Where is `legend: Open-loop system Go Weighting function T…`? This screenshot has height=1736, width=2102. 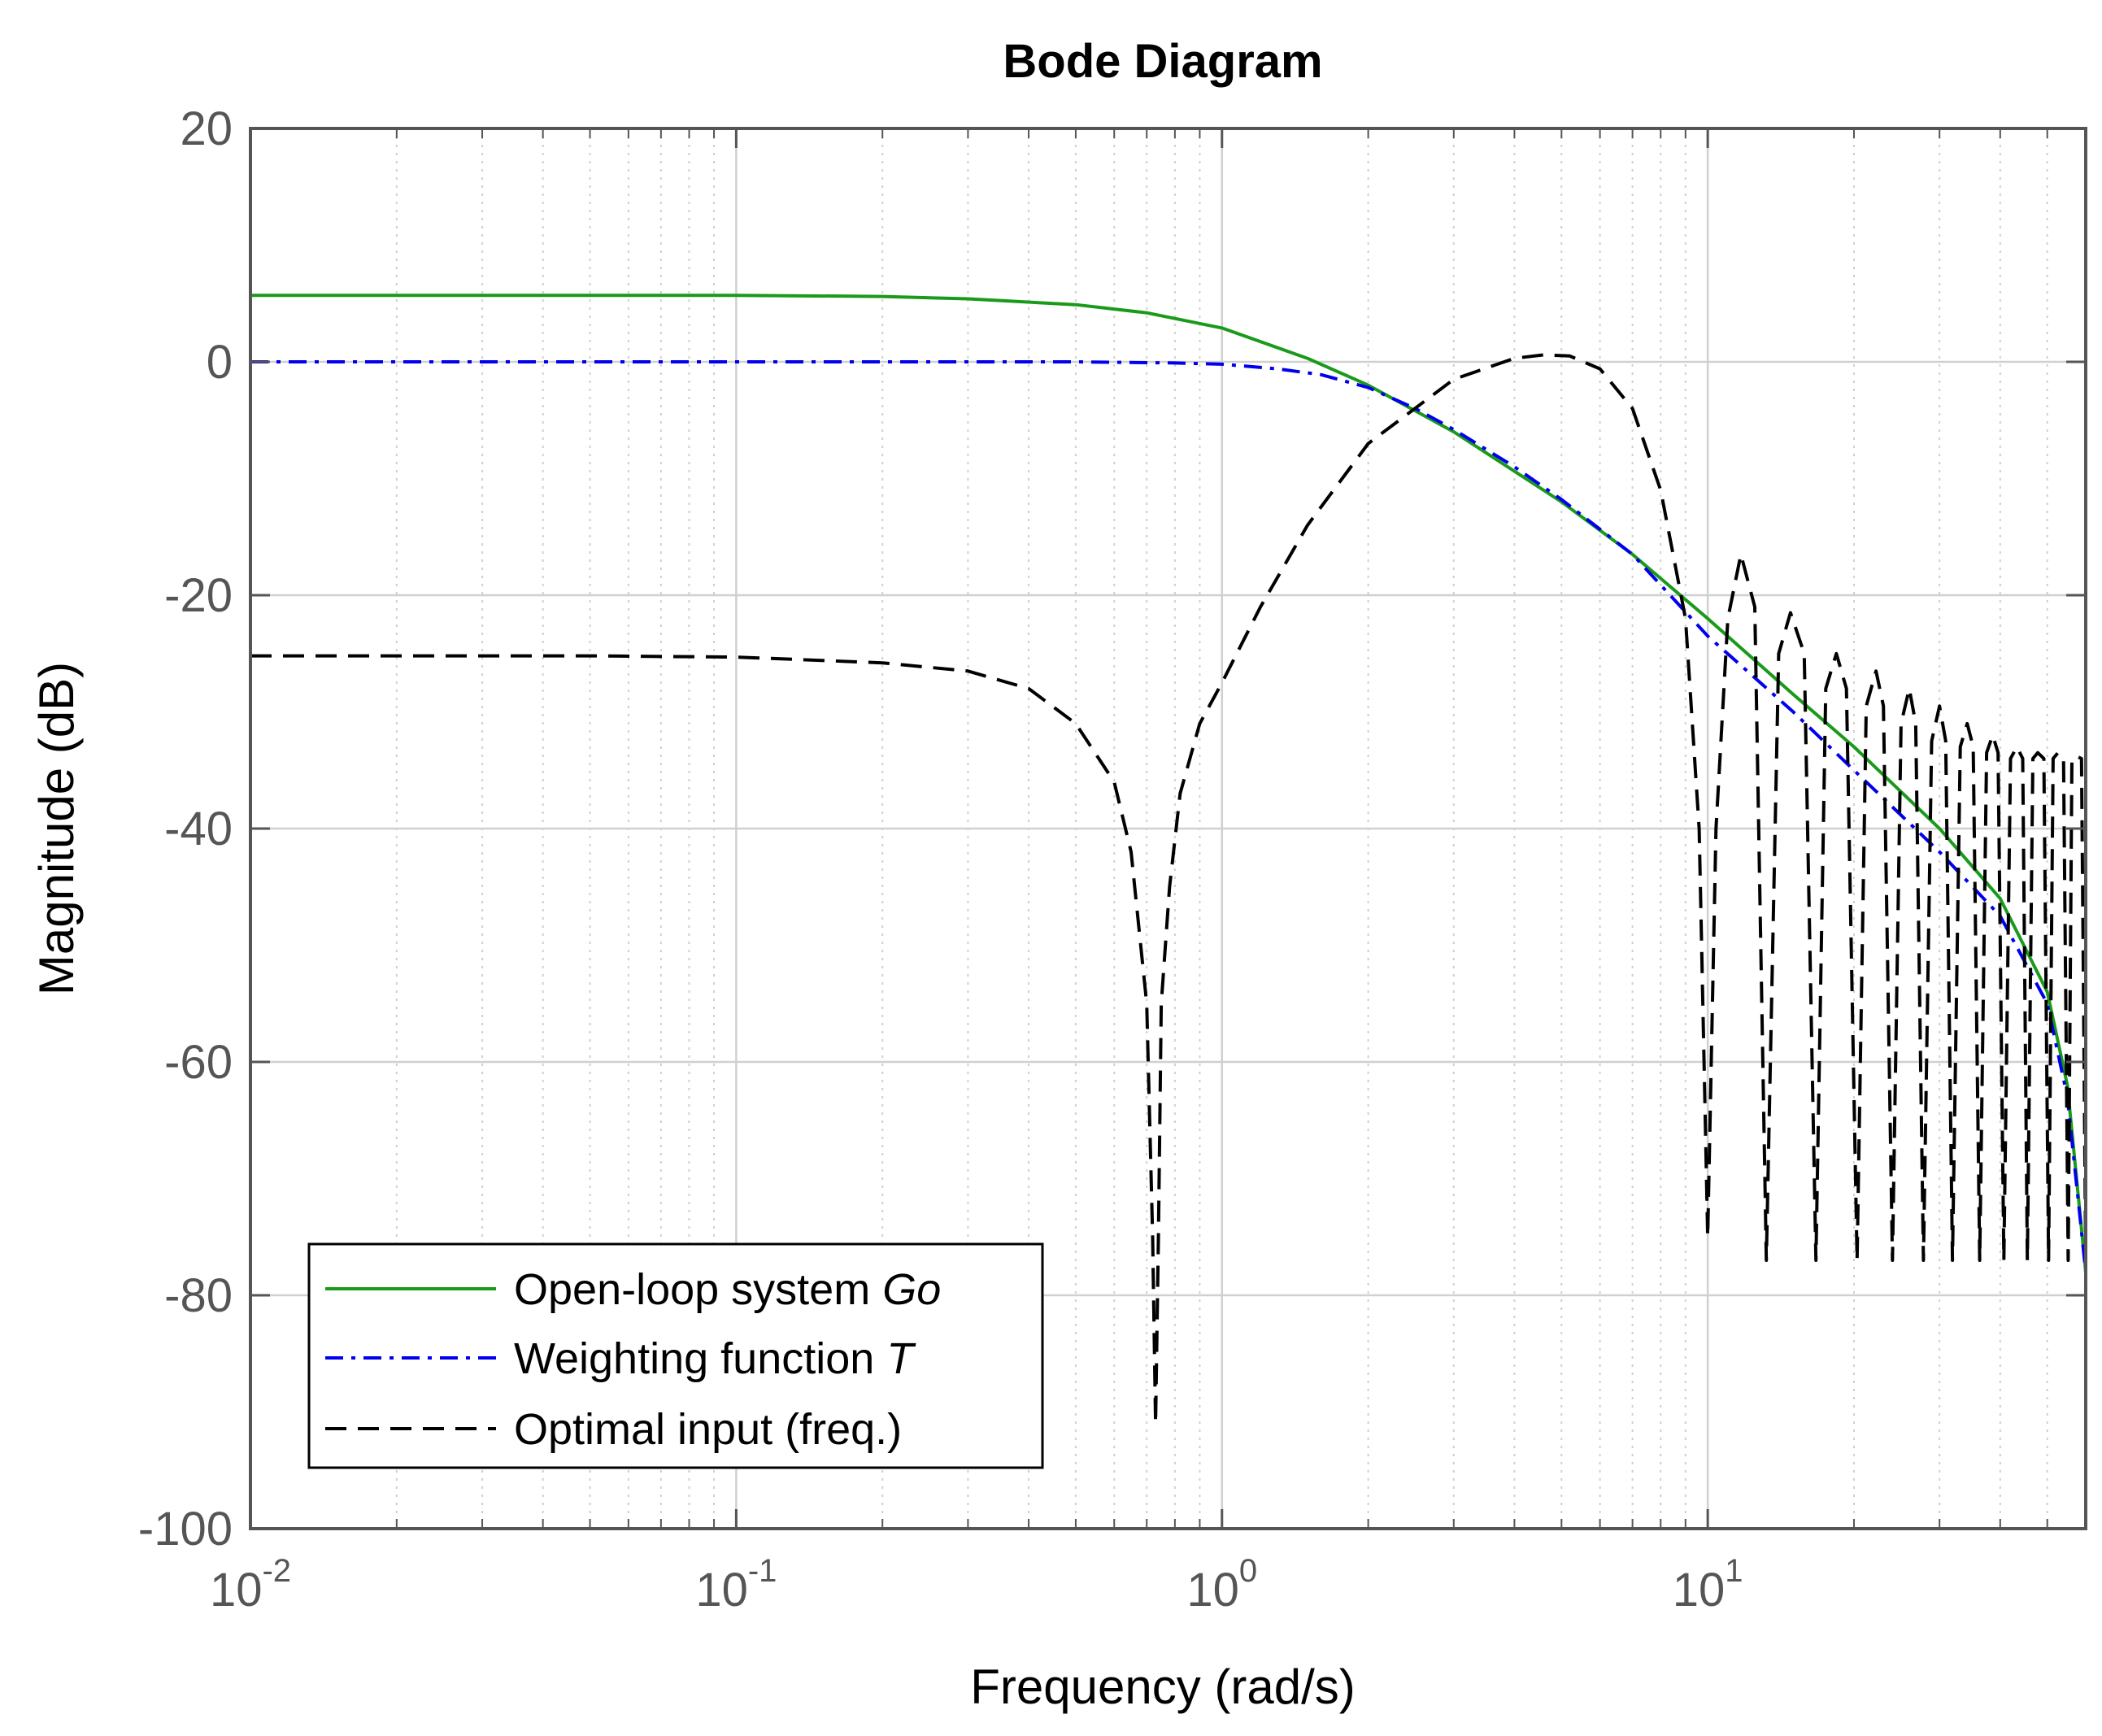
legend: Open-loop system Go Weighting function T… is located at coordinates (675, 1355).